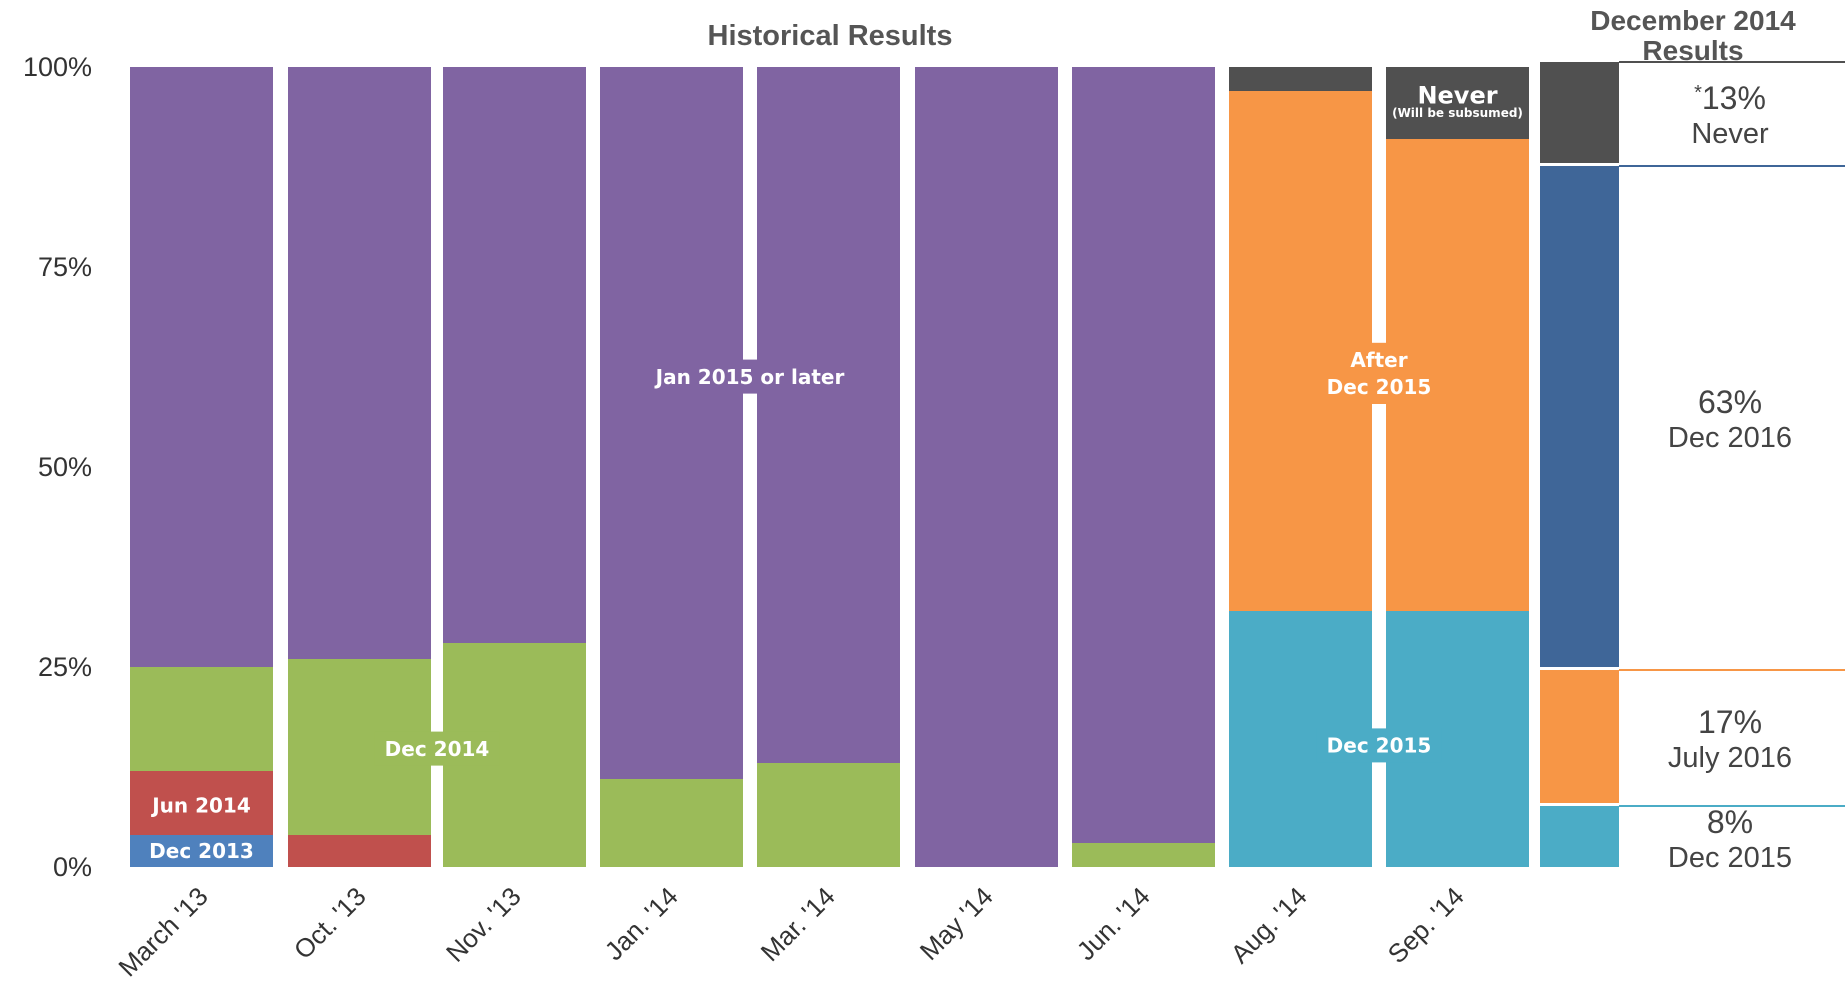 This screenshot has width=1845, height=991. What do you see at coordinates (1730, 758) in the screenshot?
I see `summary-label: July 2016` at bounding box center [1730, 758].